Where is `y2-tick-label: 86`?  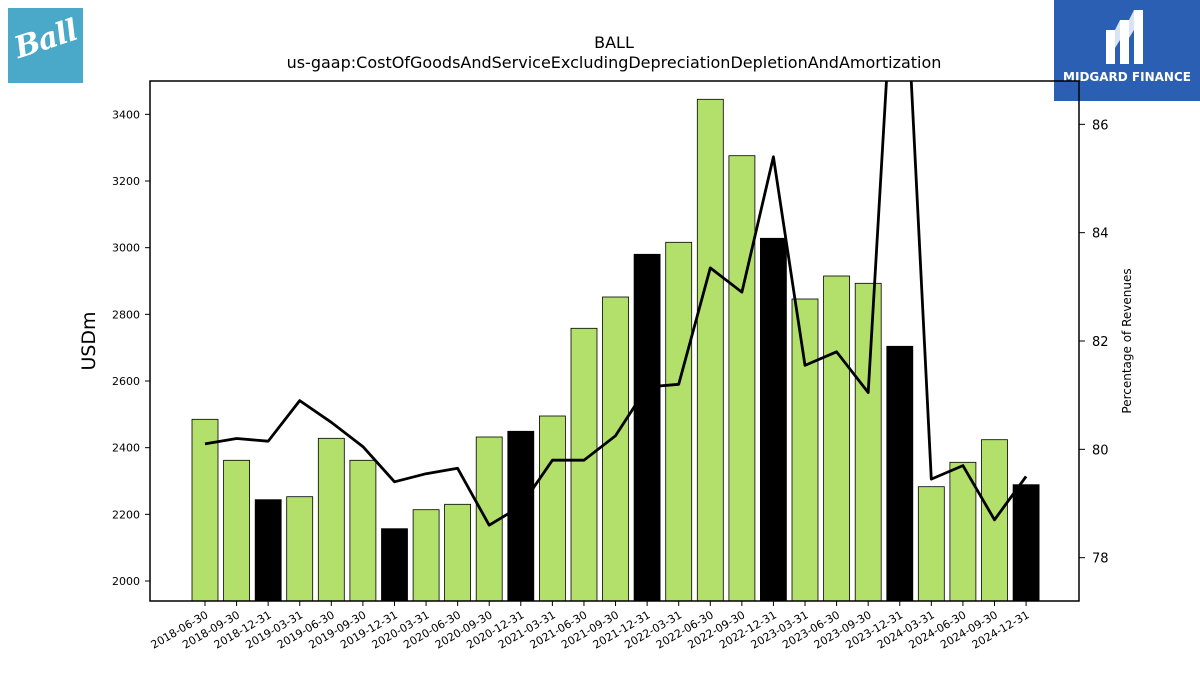
y2-tick-label: 86 is located at coordinates (1100, 125).